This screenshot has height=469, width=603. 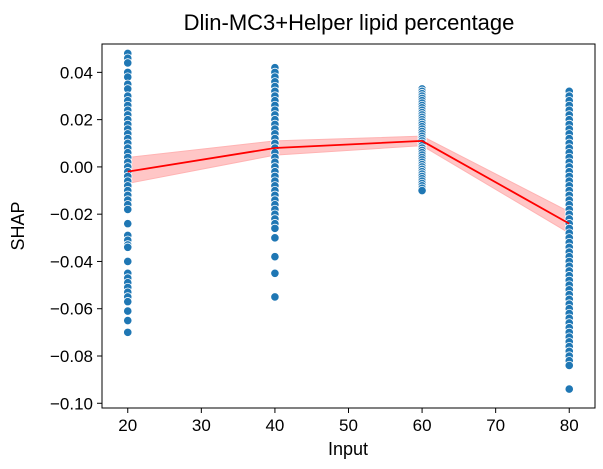 What do you see at coordinates (76, 238) in the screenshot?
I see `y-axis: −0.10 −0.08 −0.06 −0.04 −0.02 0.00 0.02 0.04` at bounding box center [76, 238].